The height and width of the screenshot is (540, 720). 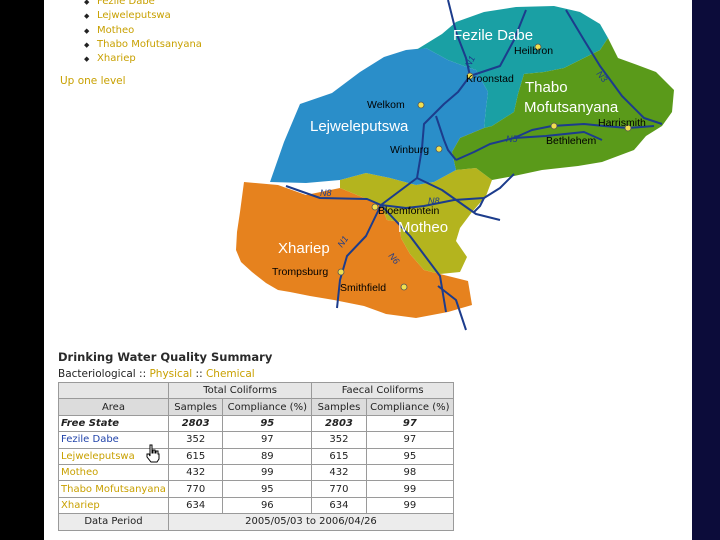 I want to click on summary-title: Drinking Water Quality Summary, so click(x=165, y=357).